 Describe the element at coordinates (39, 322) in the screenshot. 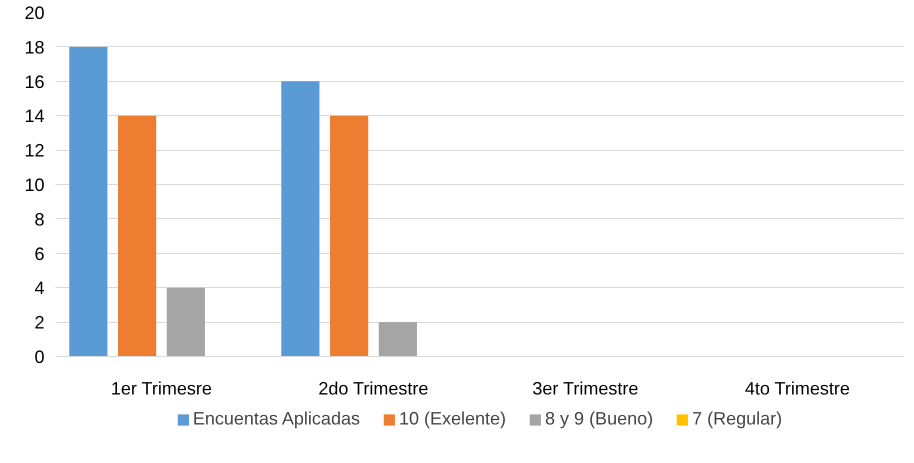

I see `y-tick-label: 2` at that location.